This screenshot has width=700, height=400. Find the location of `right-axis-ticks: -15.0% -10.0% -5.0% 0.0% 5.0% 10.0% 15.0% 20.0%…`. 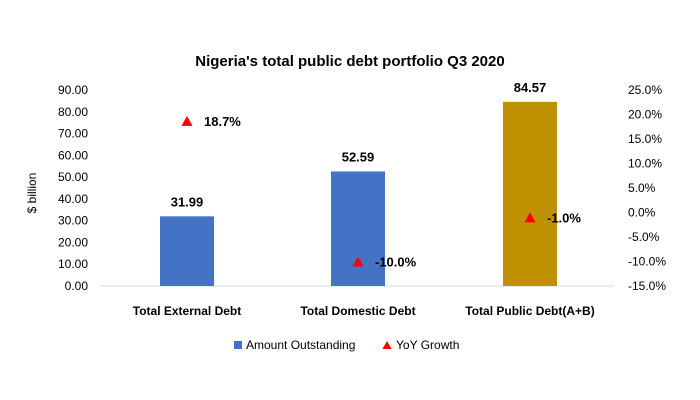

right-axis-ticks: -15.0% -10.0% -5.0% 0.0% 5.0% 10.0% 15.0% 20.0%… is located at coordinates (647, 188).